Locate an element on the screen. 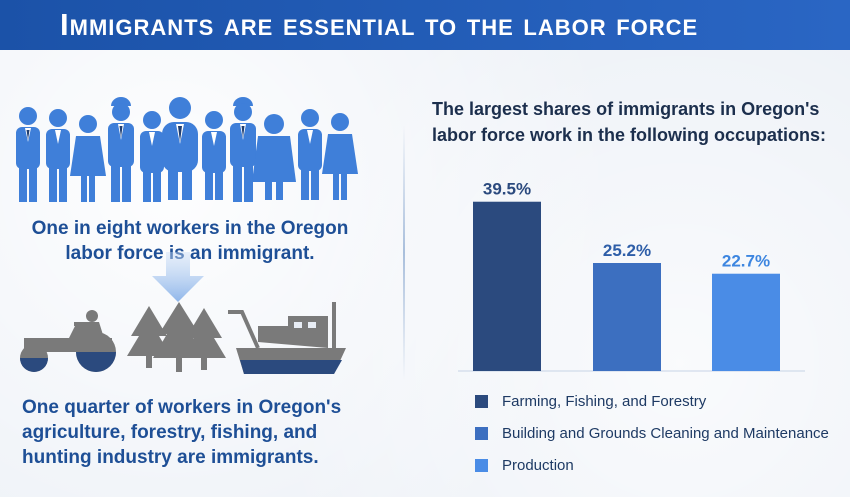  bar-value-label-3: 22.7% is located at coordinates (746, 261).